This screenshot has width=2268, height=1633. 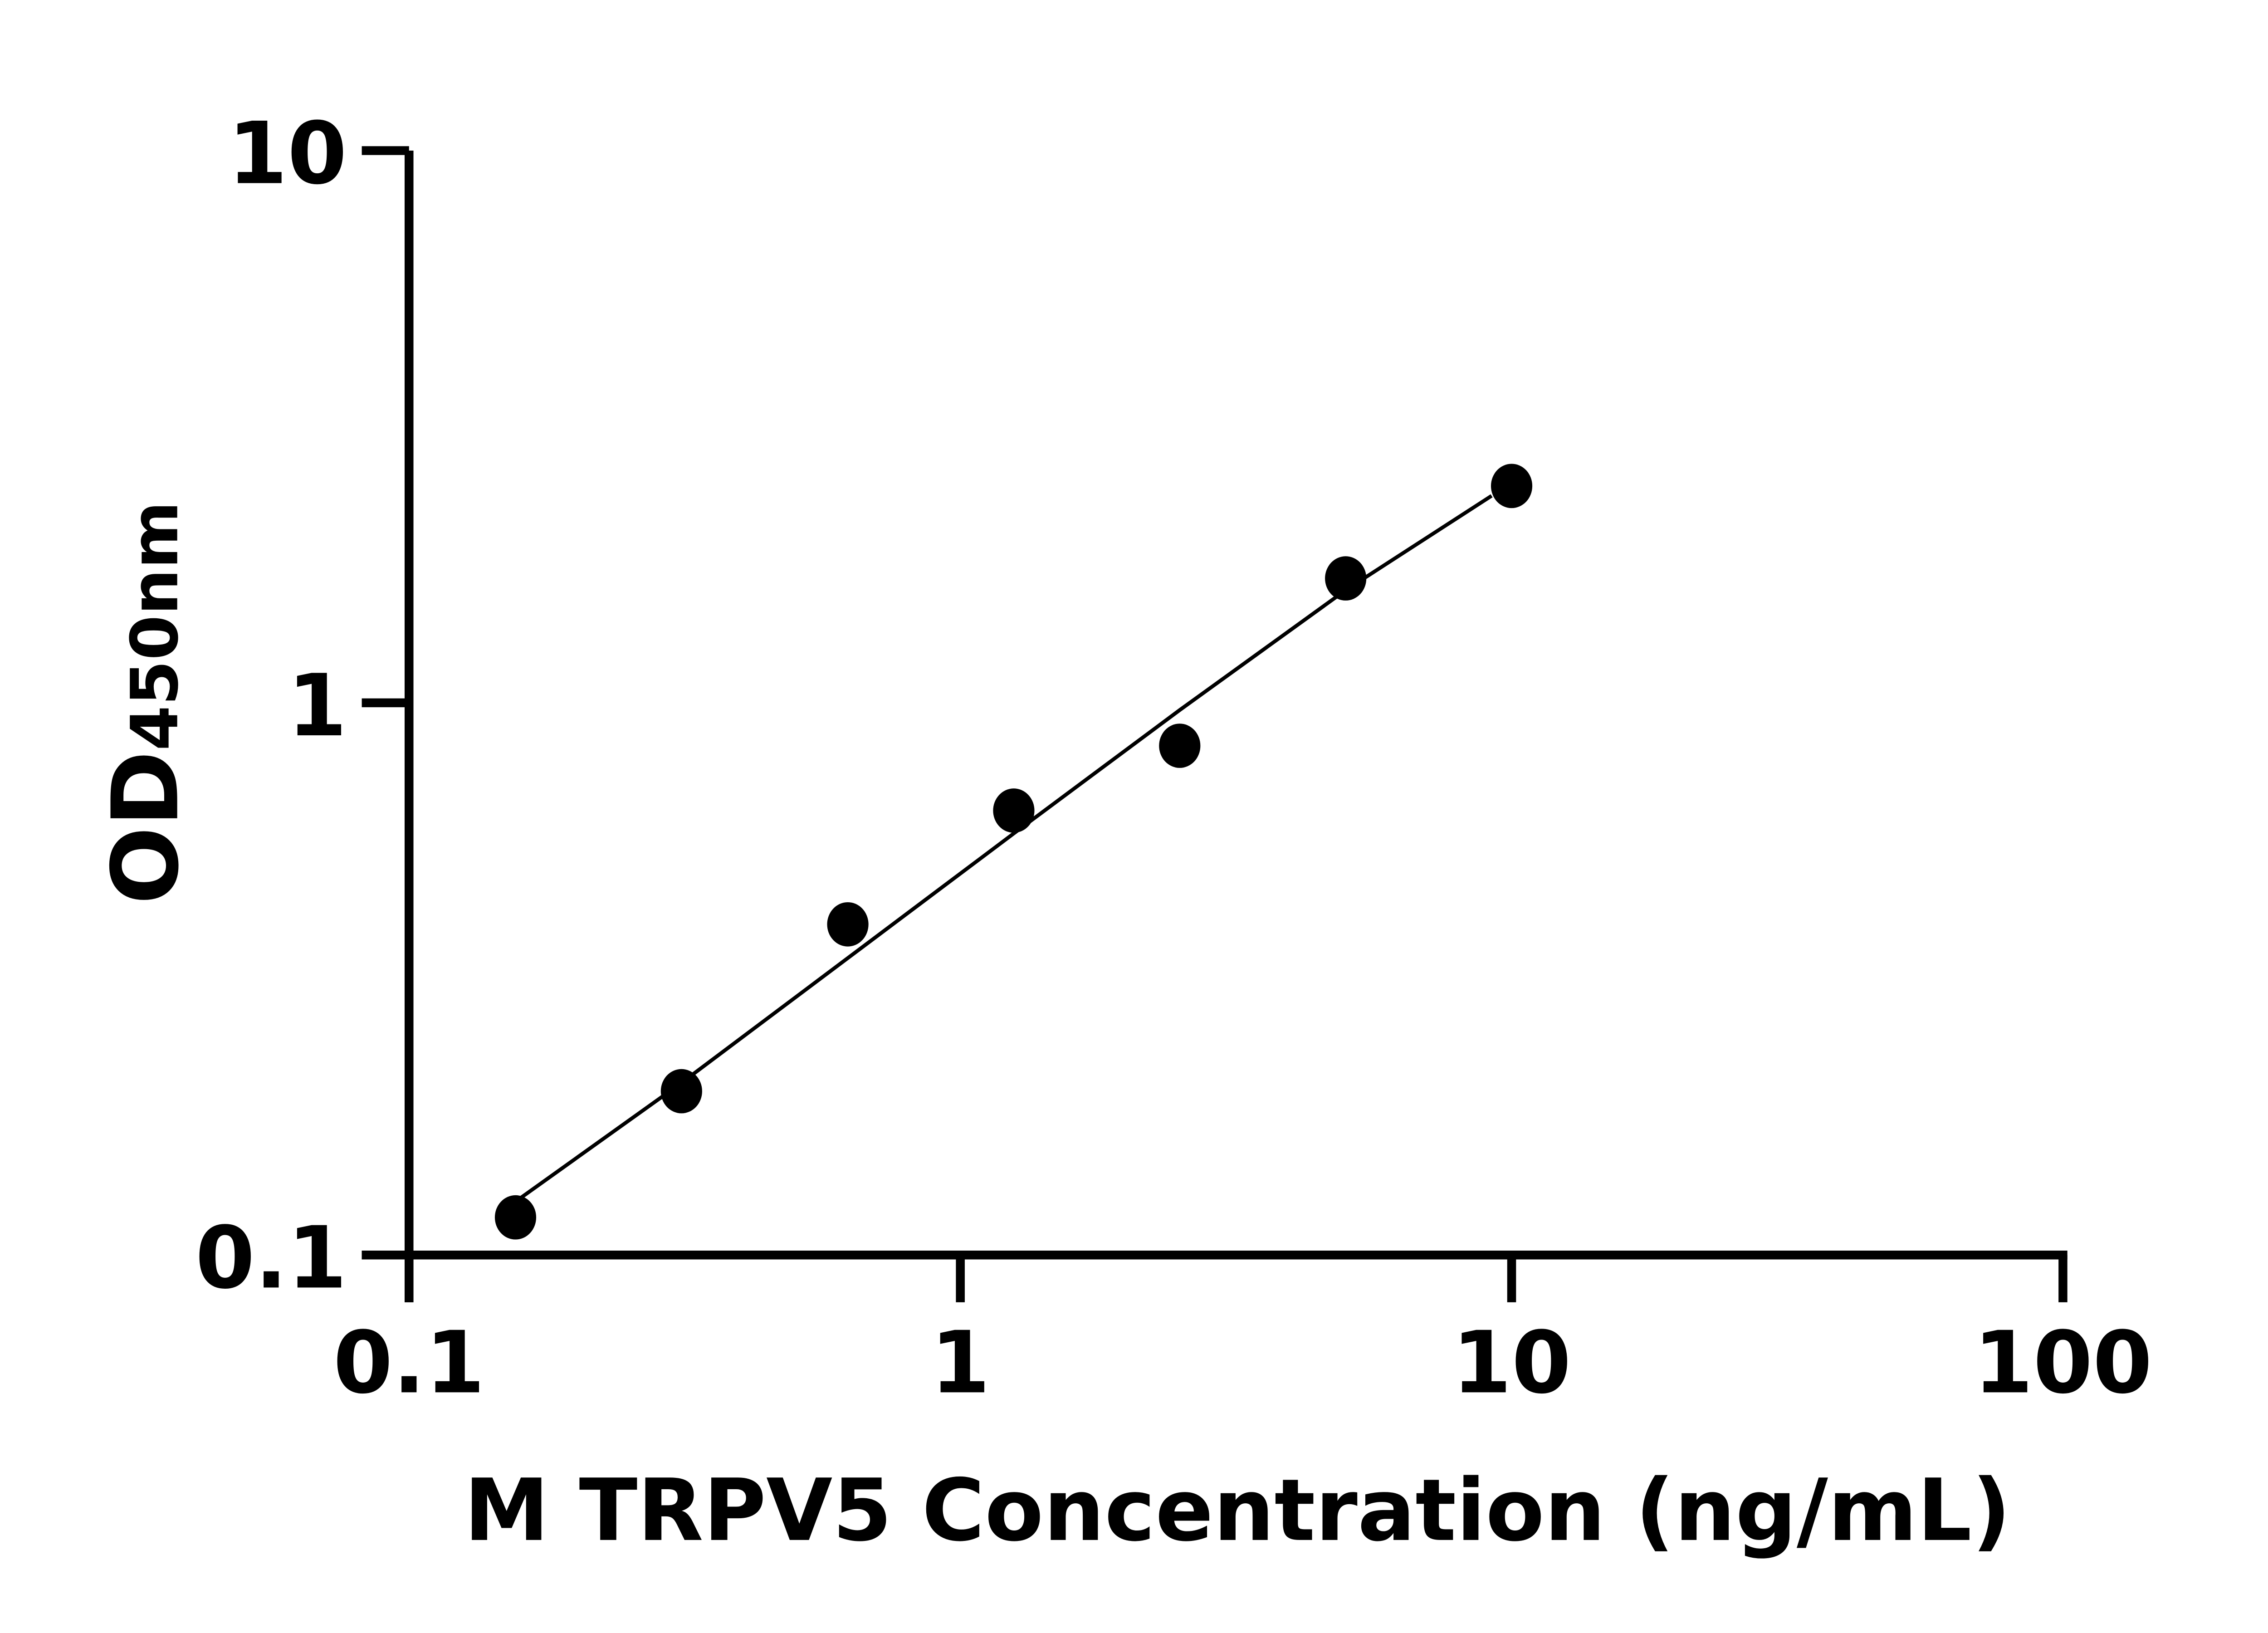 I want to click on x-tick-label: 0.1, so click(x=409, y=1363).